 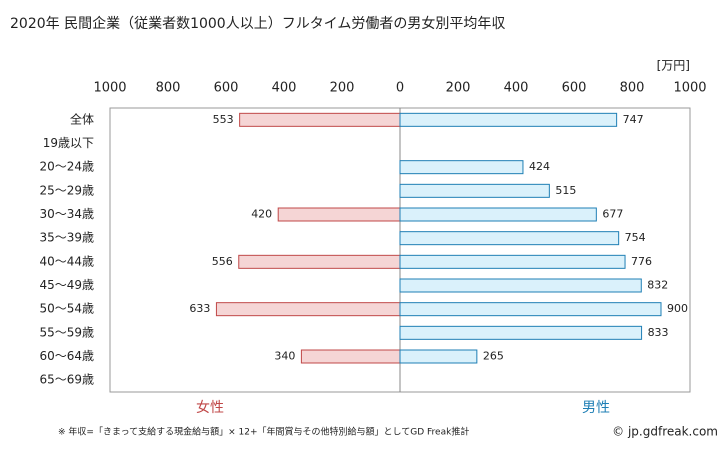 What do you see at coordinates (210, 407) in the screenshot?
I see `legend-label: 女性` at bounding box center [210, 407].